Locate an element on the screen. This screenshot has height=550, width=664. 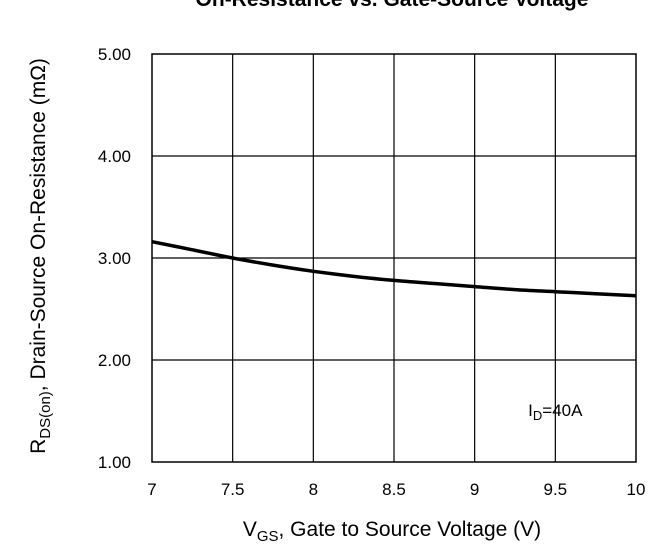
x-tick-labels: 7 7.5 8 8.5 9 9.5 10 is located at coordinates (396, 489).